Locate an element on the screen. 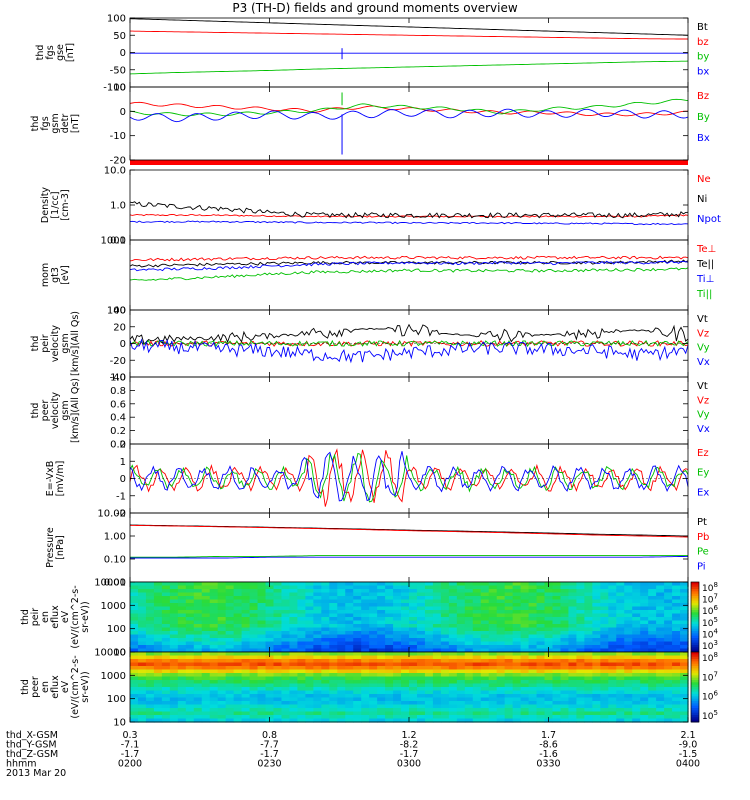  colorbar-segment is located at coordinates (695, 607).